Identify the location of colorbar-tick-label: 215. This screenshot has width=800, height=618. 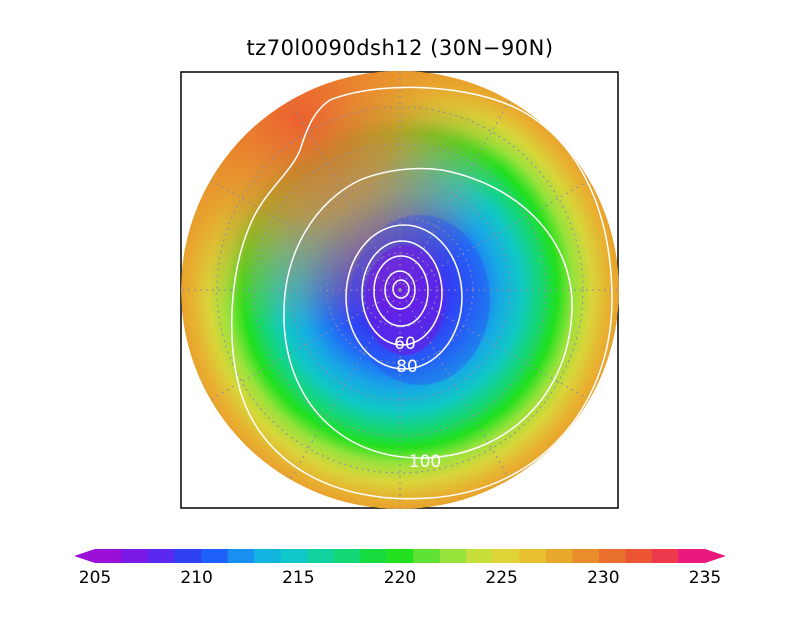
(298, 578).